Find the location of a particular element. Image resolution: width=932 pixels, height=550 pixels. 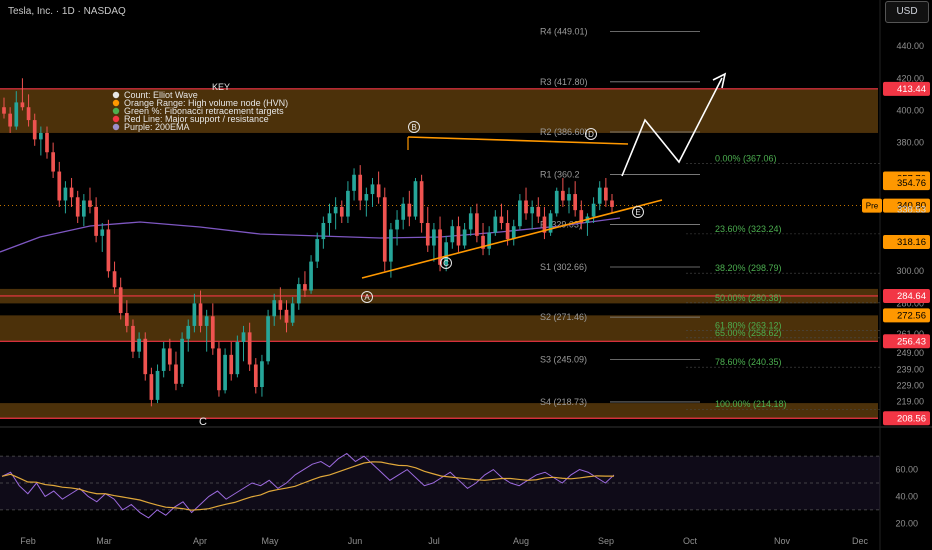

badge-text: 340.80 is located at coordinates (911, 206).